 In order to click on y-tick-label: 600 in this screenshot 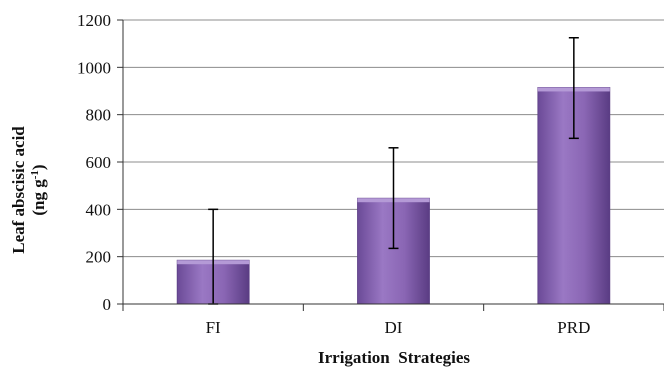, I will do `click(99, 162)`.